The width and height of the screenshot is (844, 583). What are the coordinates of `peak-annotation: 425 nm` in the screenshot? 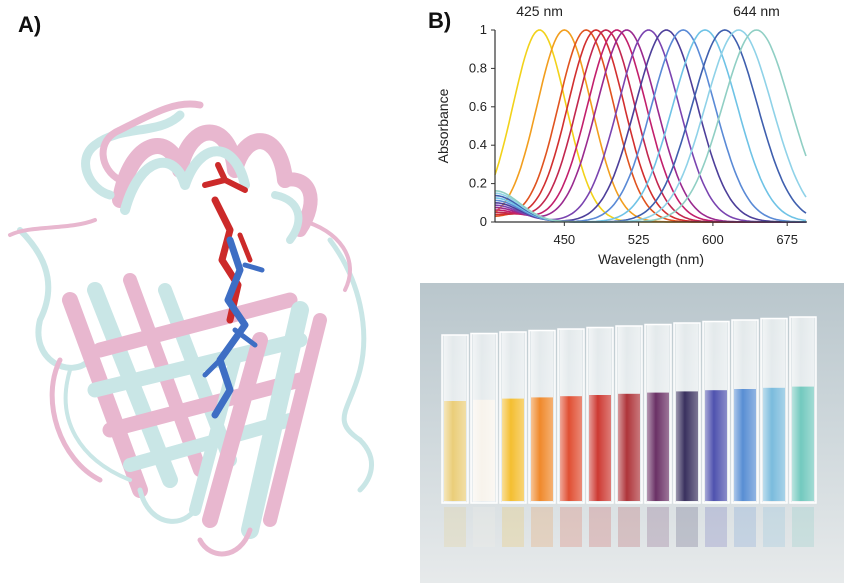 It's located at (539, 11).